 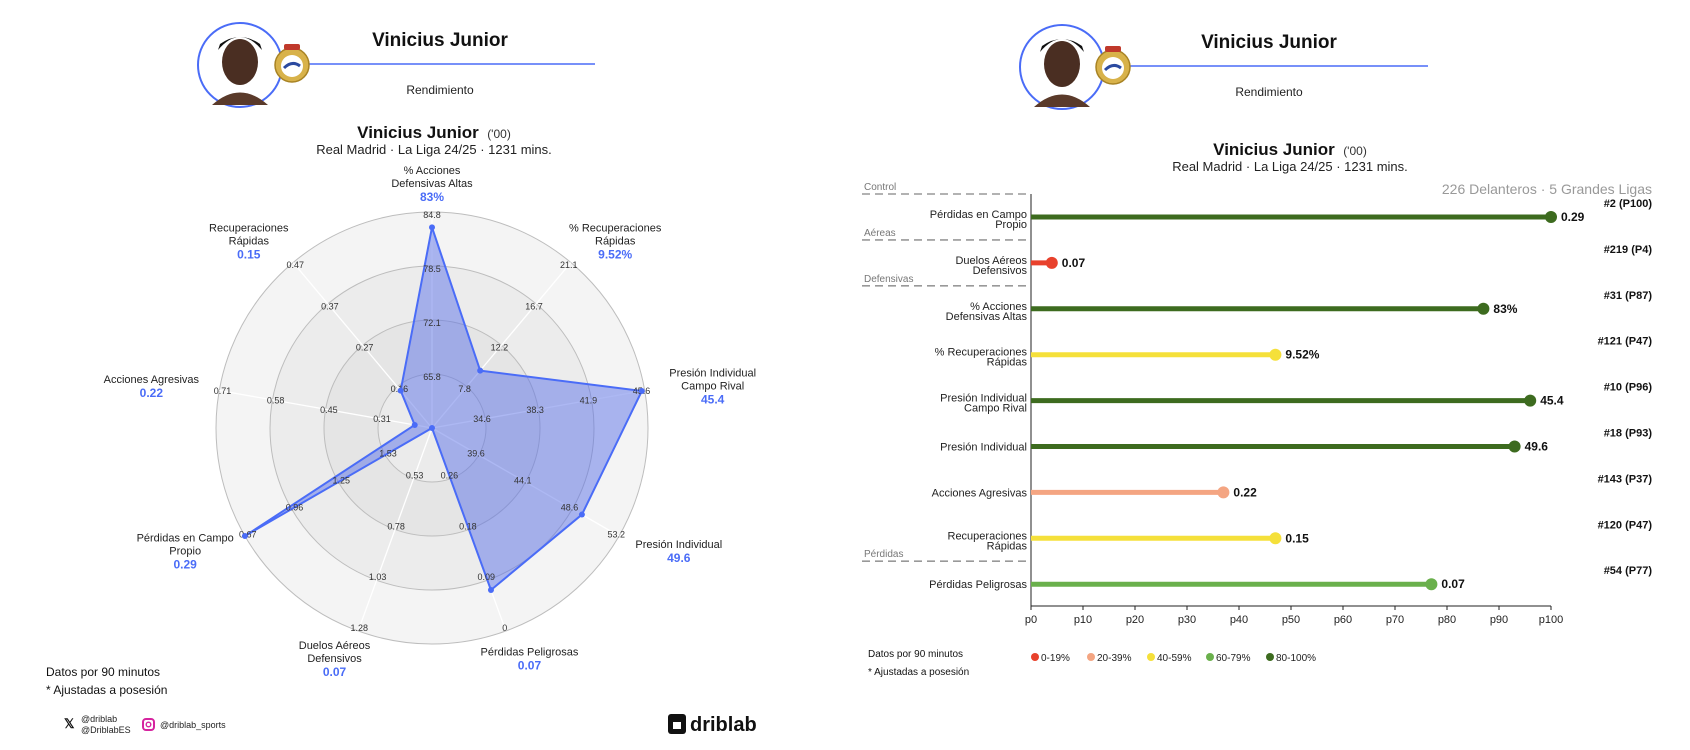 What do you see at coordinates (443, 408) in the screenshot?
I see `radar-area` at bounding box center [443, 408].